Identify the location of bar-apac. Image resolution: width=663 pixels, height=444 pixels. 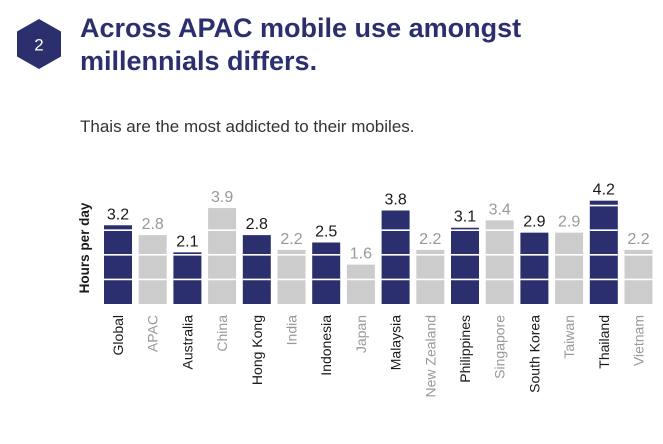
(152, 269).